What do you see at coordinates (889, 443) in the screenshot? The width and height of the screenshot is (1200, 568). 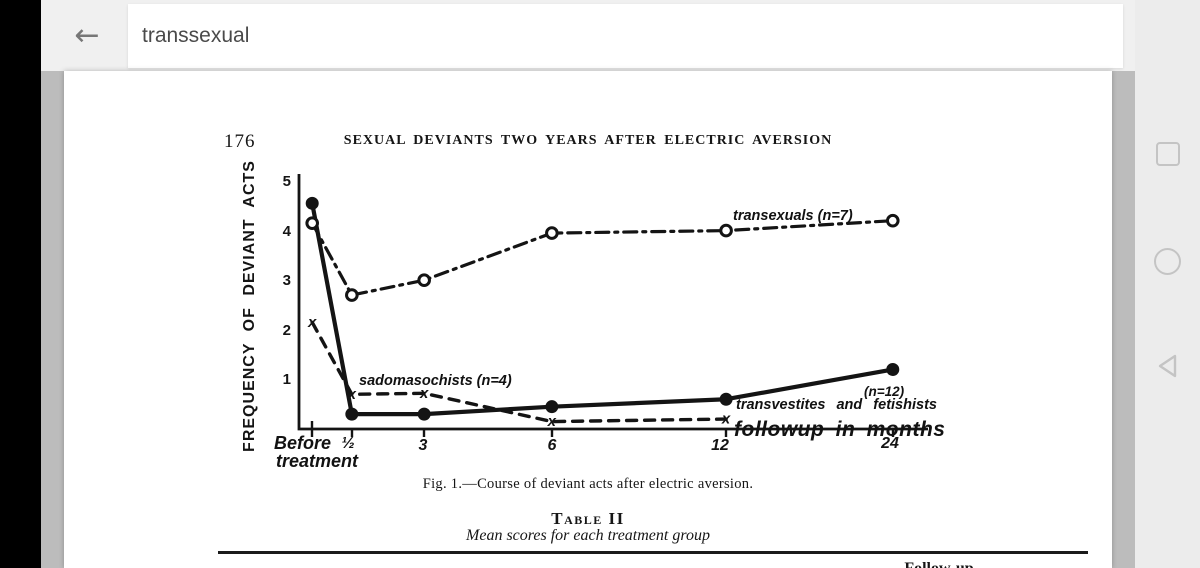 I see `xtick-label-24: 24` at bounding box center [889, 443].